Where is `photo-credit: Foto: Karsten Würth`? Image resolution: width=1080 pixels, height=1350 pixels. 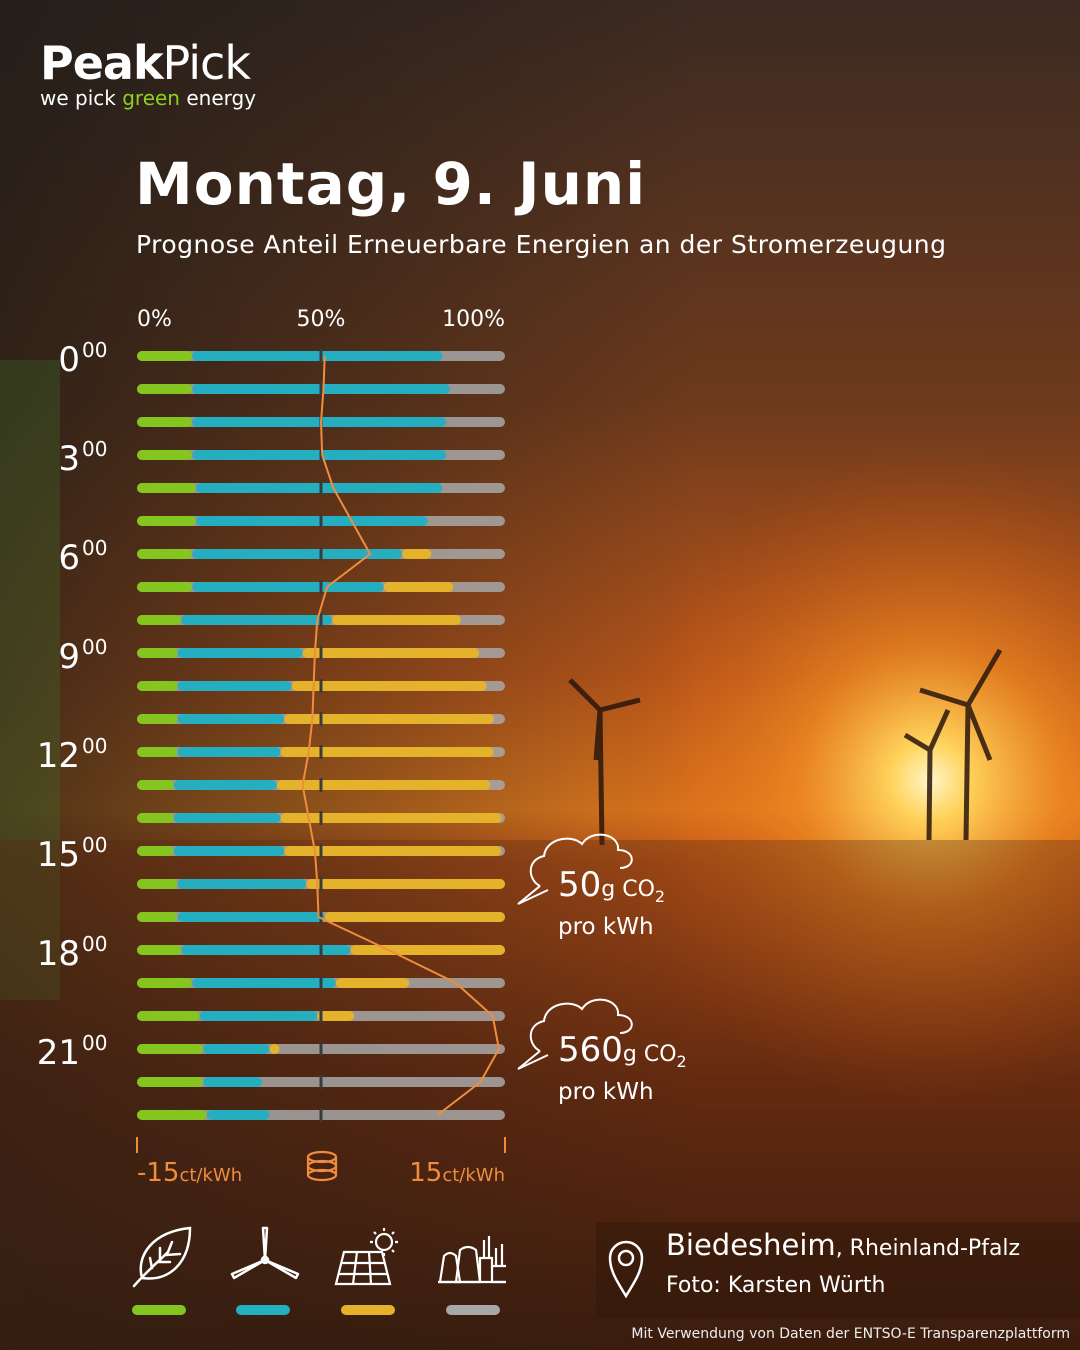 photo-credit: Foto: Karsten Würth is located at coordinates (776, 1285).